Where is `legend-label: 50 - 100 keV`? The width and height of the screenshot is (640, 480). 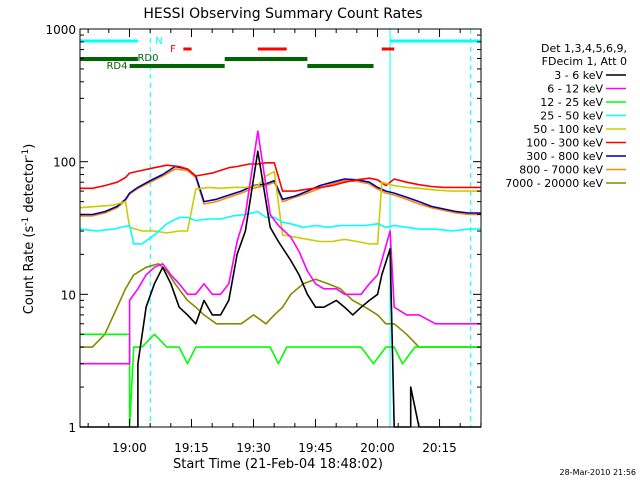 legend-label: 50 - 100 keV is located at coordinates (568, 129).